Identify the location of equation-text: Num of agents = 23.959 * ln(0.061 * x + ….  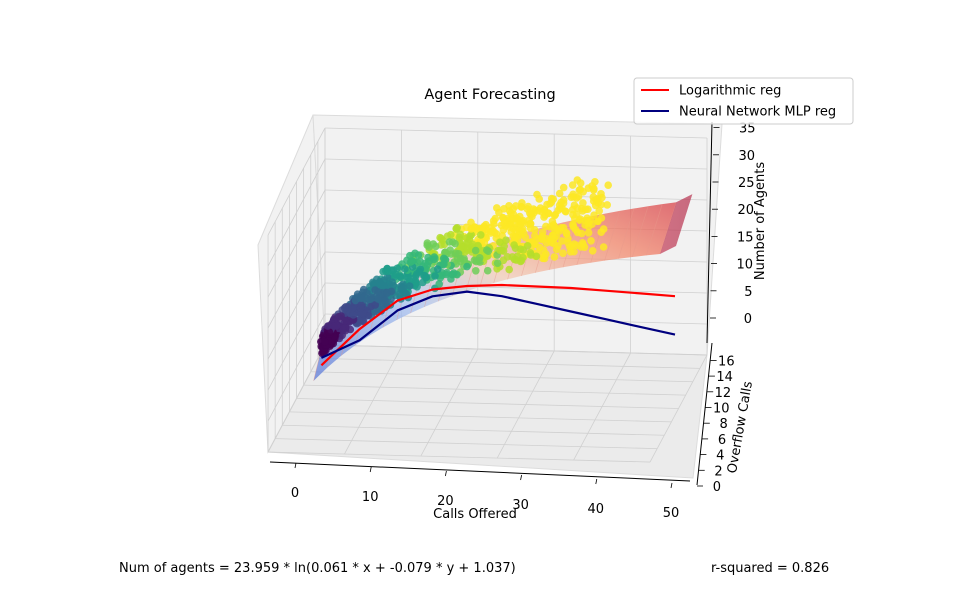
(317, 568).